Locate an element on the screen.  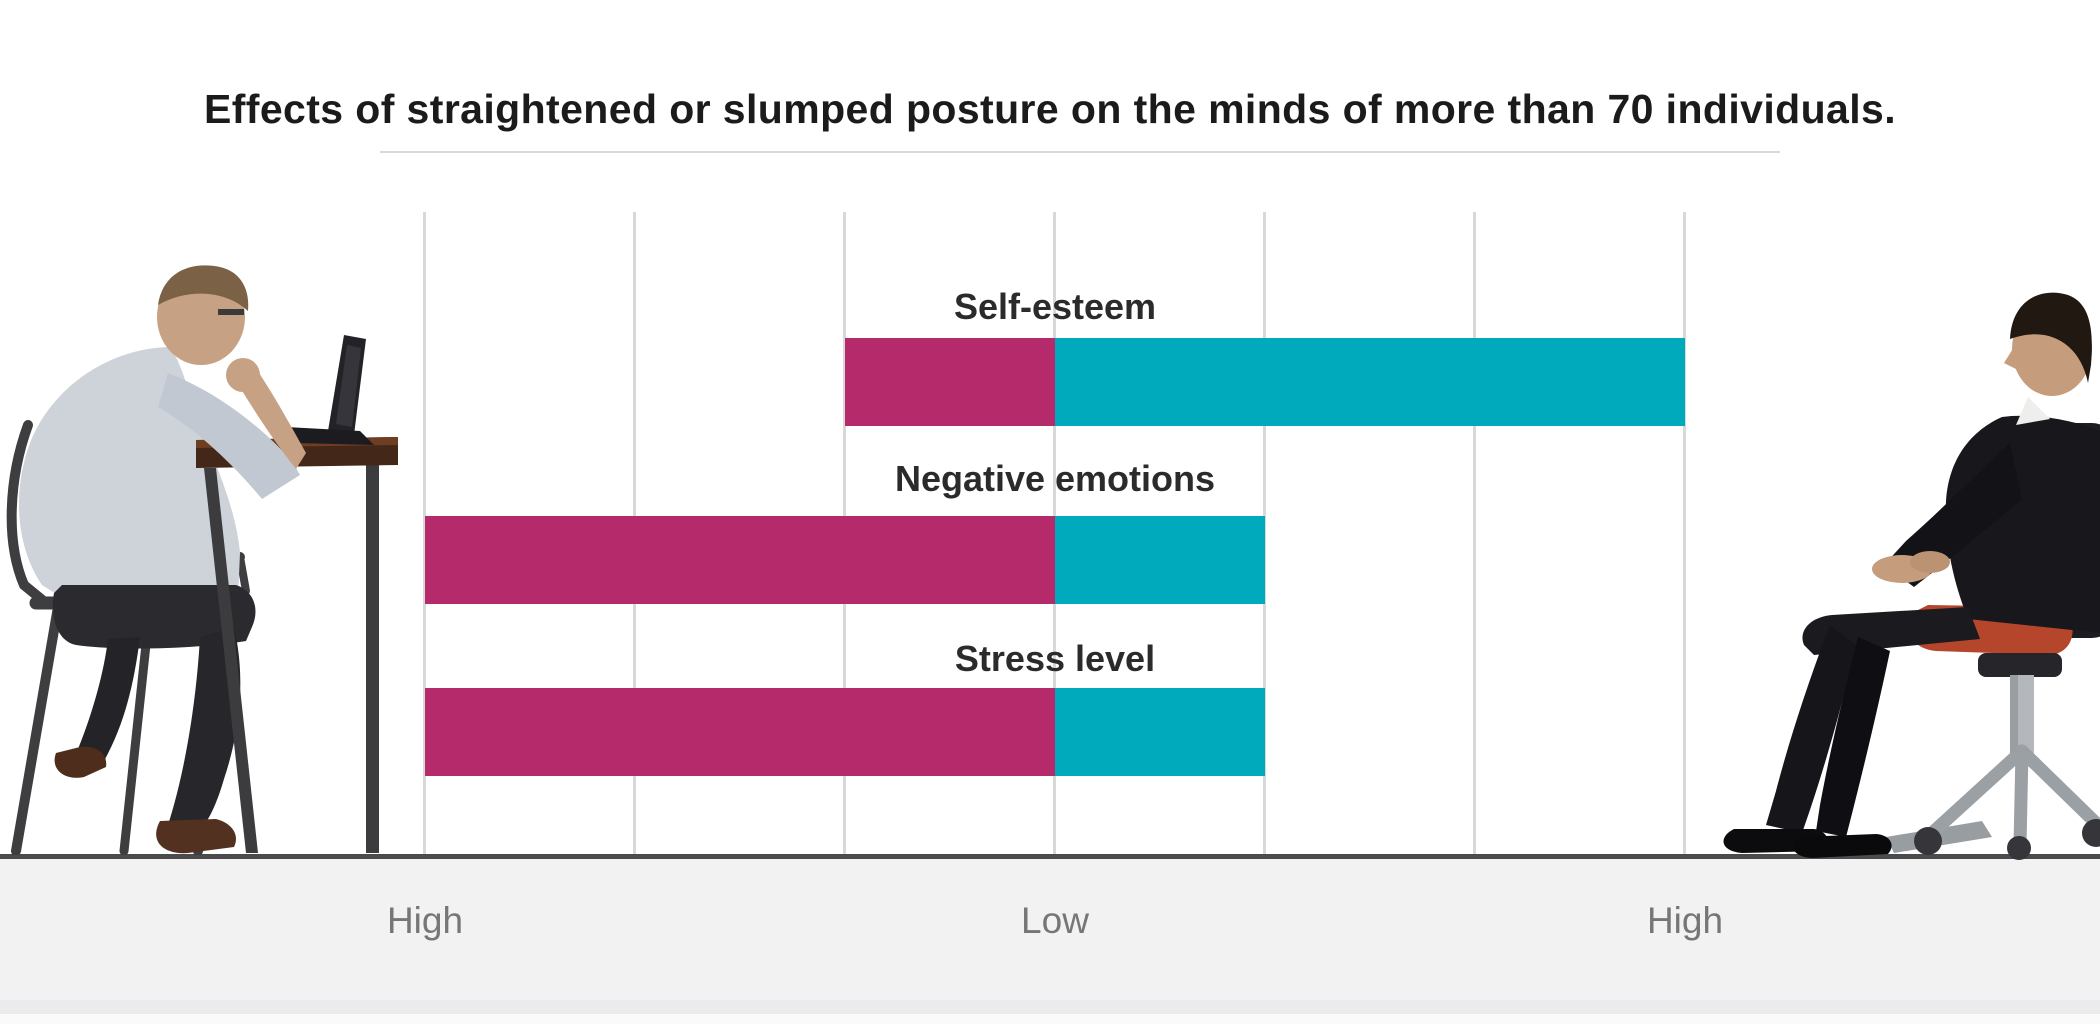
man-upper is located at coordinates (231, 382).